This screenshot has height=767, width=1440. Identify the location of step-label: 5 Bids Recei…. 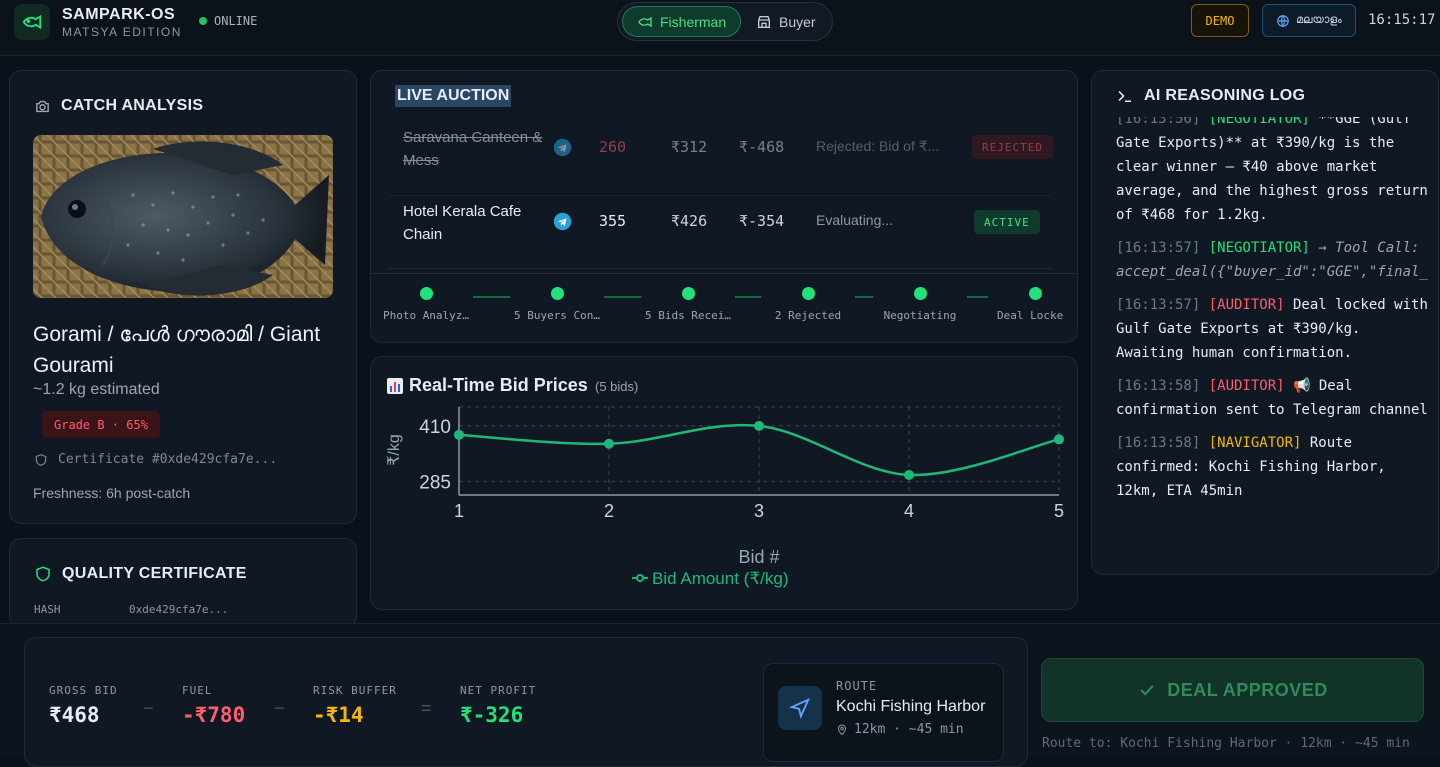
(688, 315).